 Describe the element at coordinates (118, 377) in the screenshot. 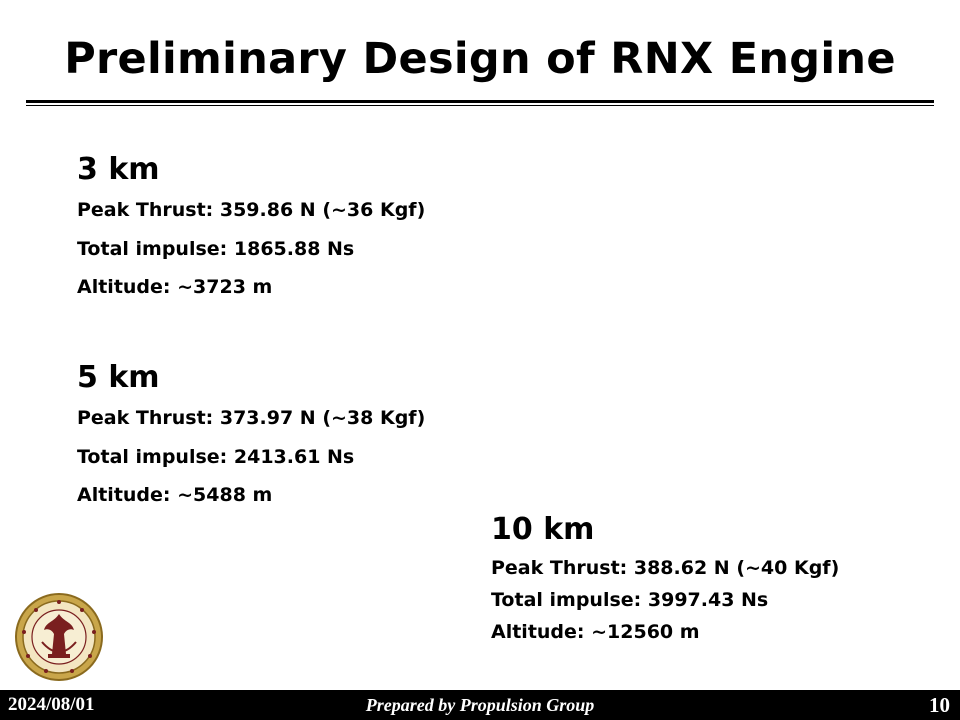

I see `section-heading: 5 km` at that location.